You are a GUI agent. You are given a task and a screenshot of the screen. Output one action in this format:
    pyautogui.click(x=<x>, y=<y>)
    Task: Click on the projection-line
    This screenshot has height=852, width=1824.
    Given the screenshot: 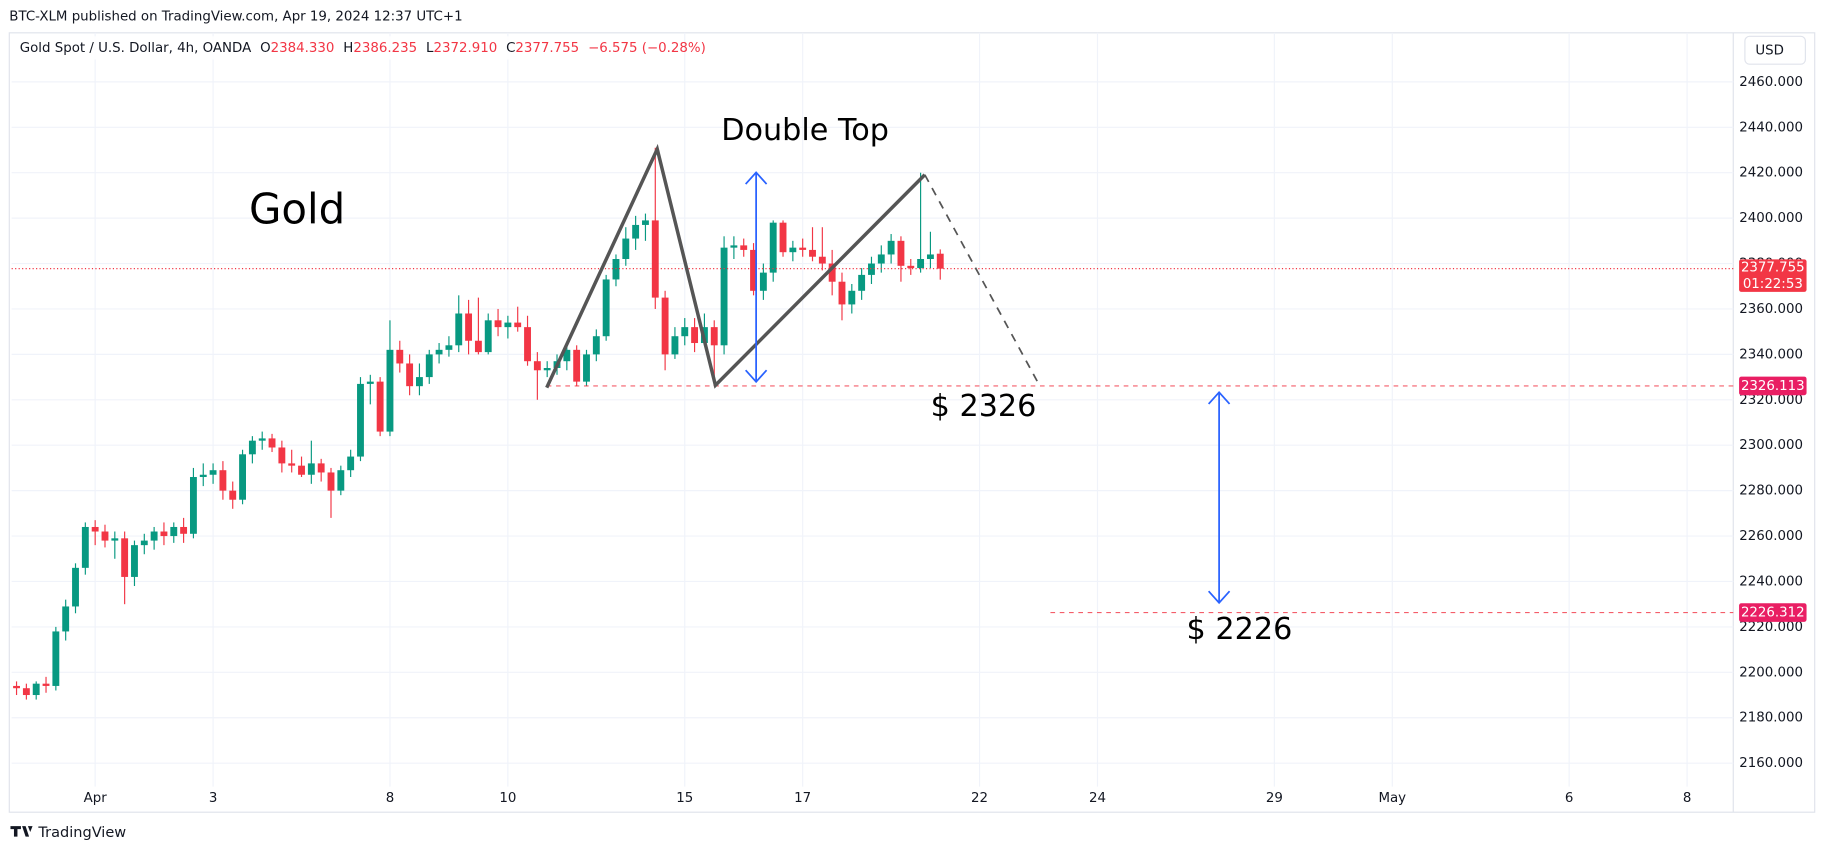 What is the action you would take?
    pyautogui.click(x=982, y=279)
    